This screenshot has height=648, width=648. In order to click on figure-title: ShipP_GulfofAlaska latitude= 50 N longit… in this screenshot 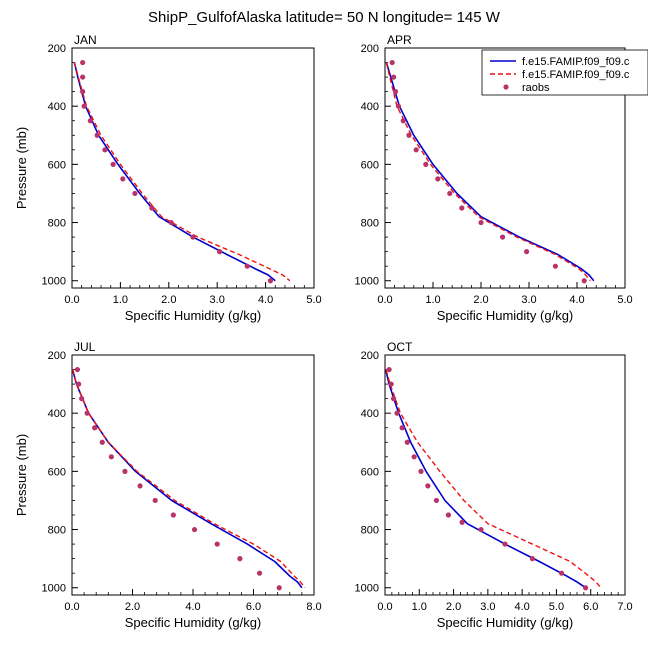, I will do `click(324, 17)`.